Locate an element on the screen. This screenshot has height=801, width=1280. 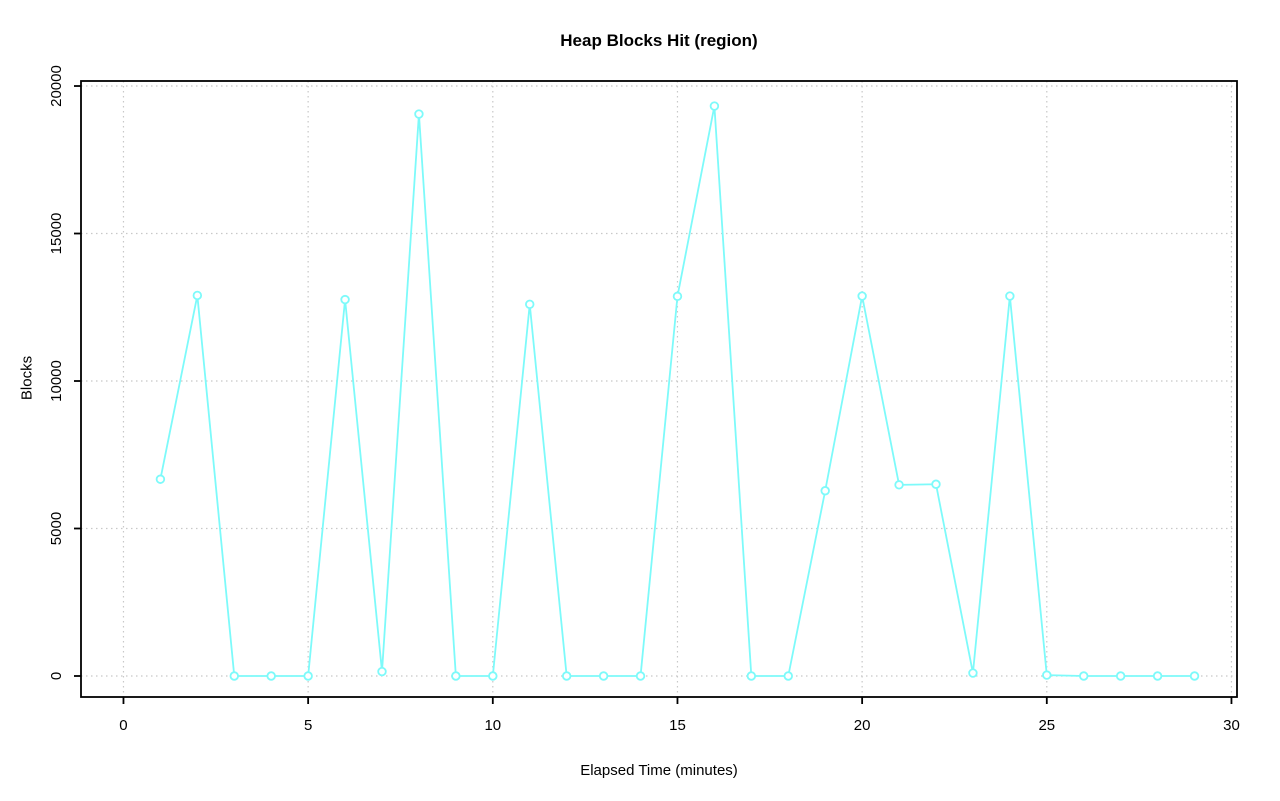
y-tick-label: 0 is located at coordinates (56, 676).